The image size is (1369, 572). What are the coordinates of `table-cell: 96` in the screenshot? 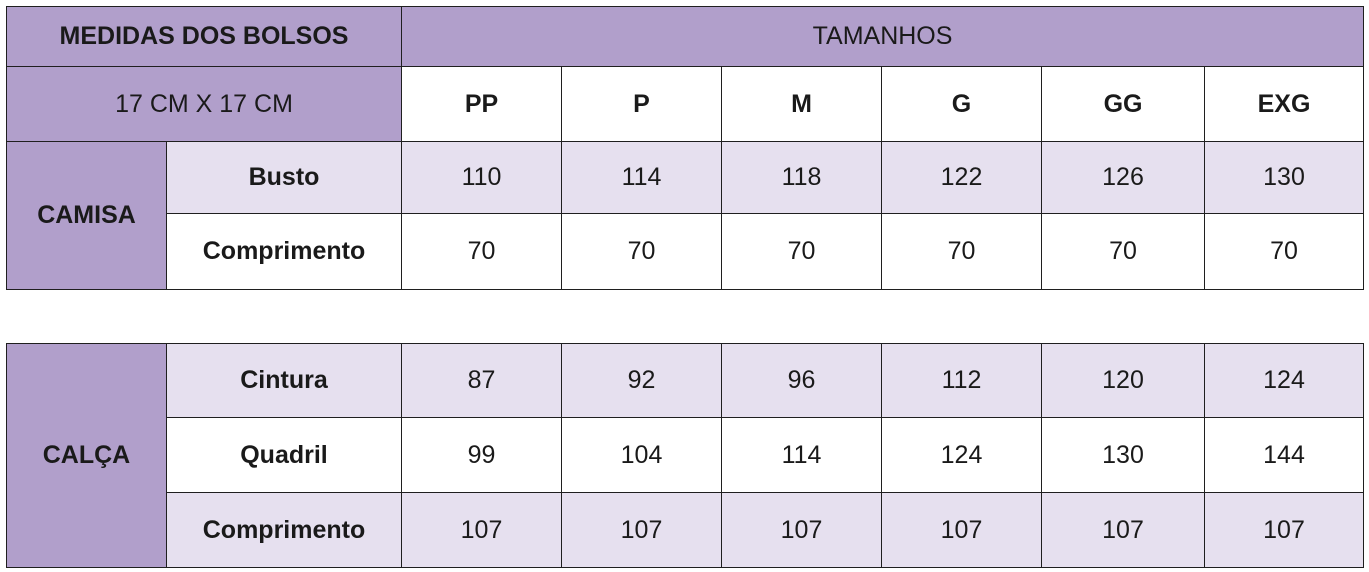 It's located at (801, 380).